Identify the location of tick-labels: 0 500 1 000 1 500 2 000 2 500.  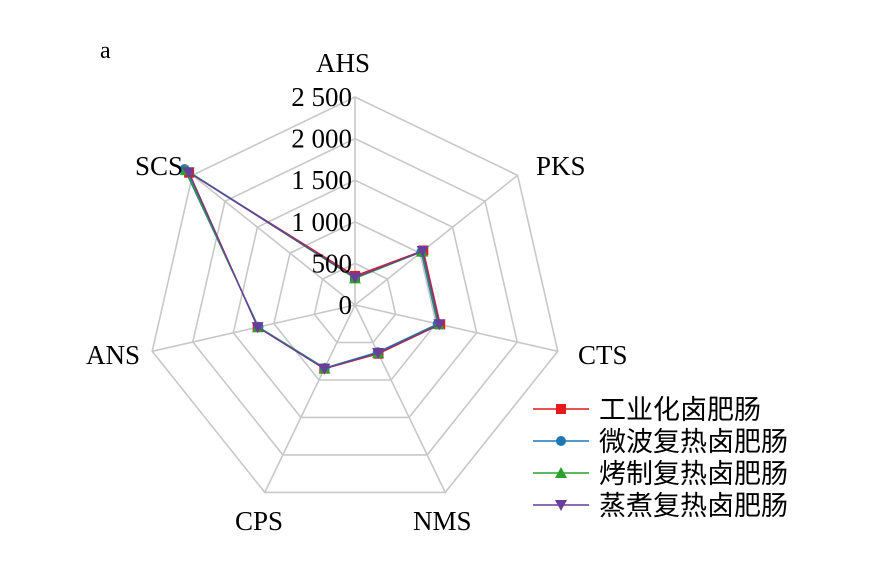
(321, 201).